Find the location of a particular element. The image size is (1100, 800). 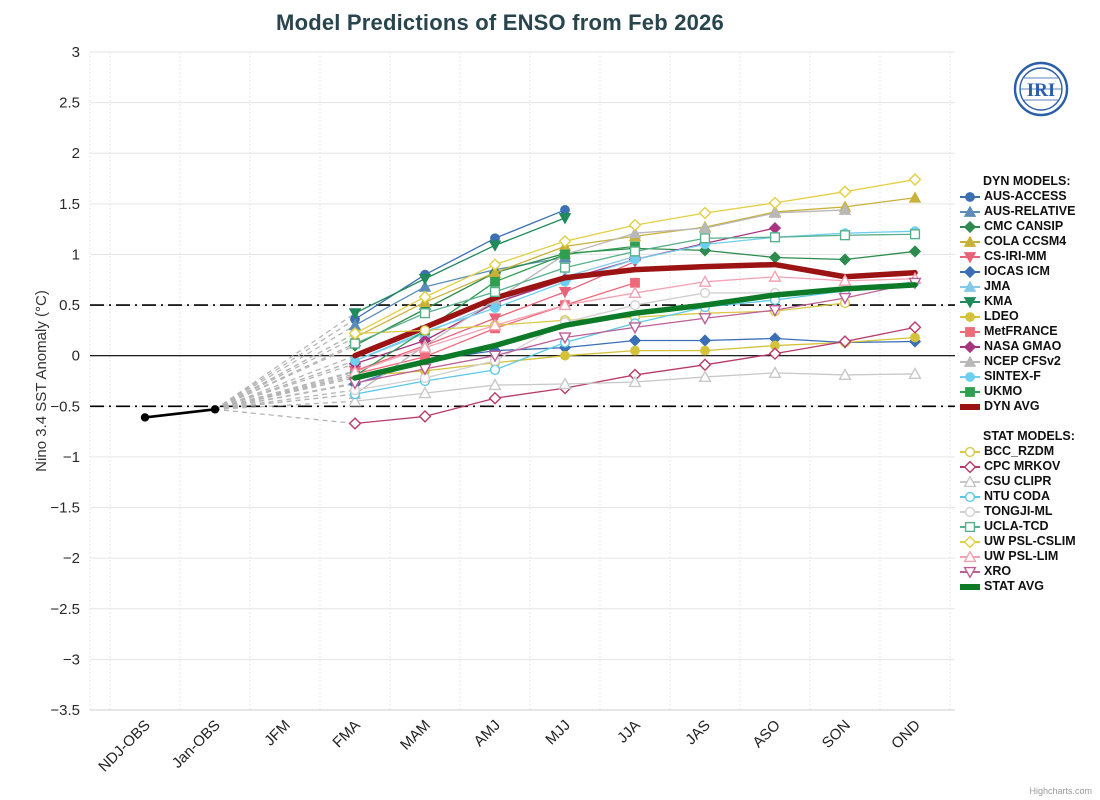

legend-item-uw-psl-cslim: UW PSL-CSLIM is located at coordinates (1029, 541).